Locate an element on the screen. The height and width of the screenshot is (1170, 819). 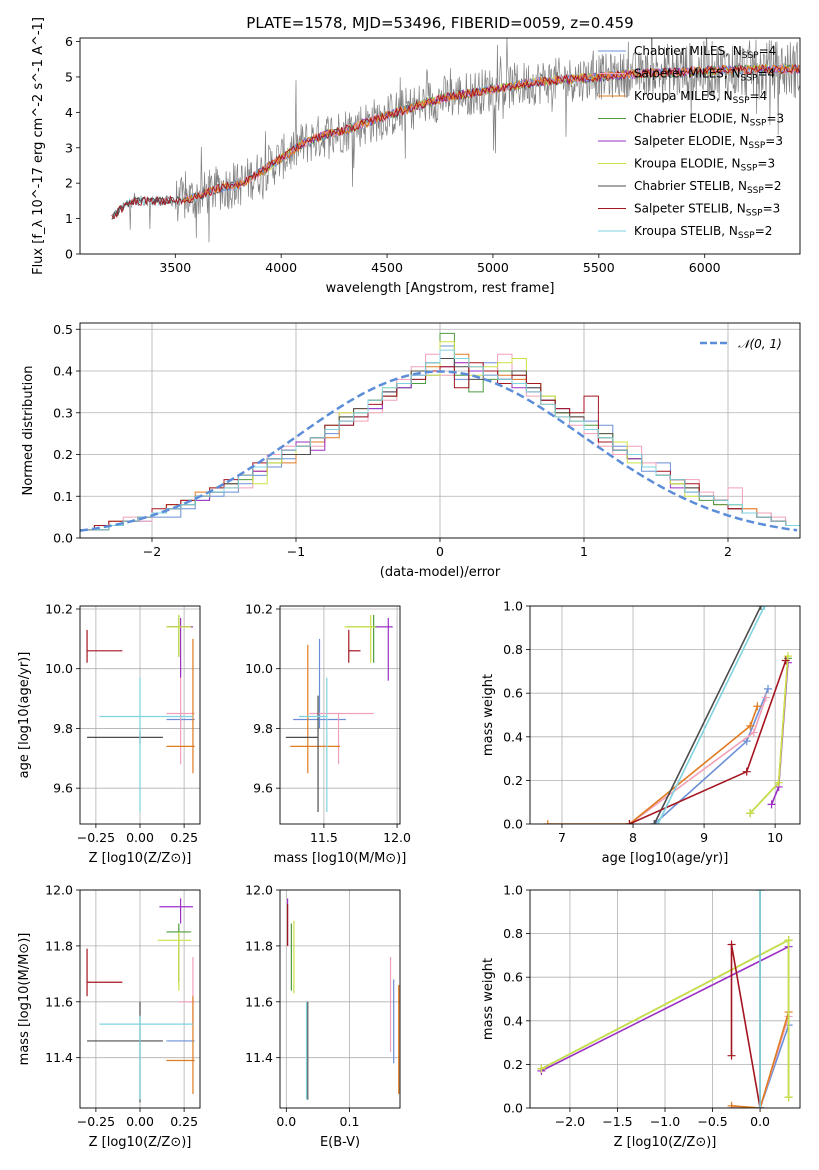
y-tick-label: 0.0 is located at coordinates (513, 824).